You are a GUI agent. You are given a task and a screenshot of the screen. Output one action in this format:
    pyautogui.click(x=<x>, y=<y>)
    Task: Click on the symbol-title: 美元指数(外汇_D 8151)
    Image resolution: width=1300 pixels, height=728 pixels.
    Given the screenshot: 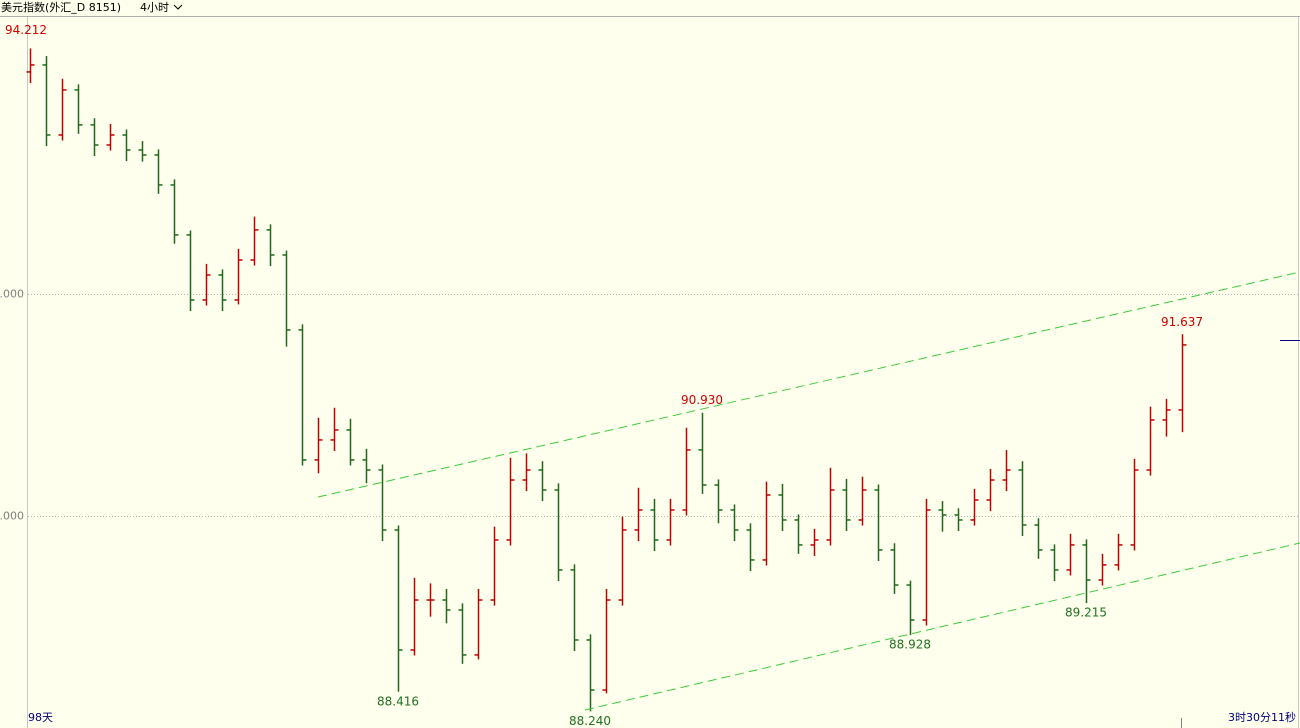 What is the action you would take?
    pyautogui.click(x=61, y=7)
    